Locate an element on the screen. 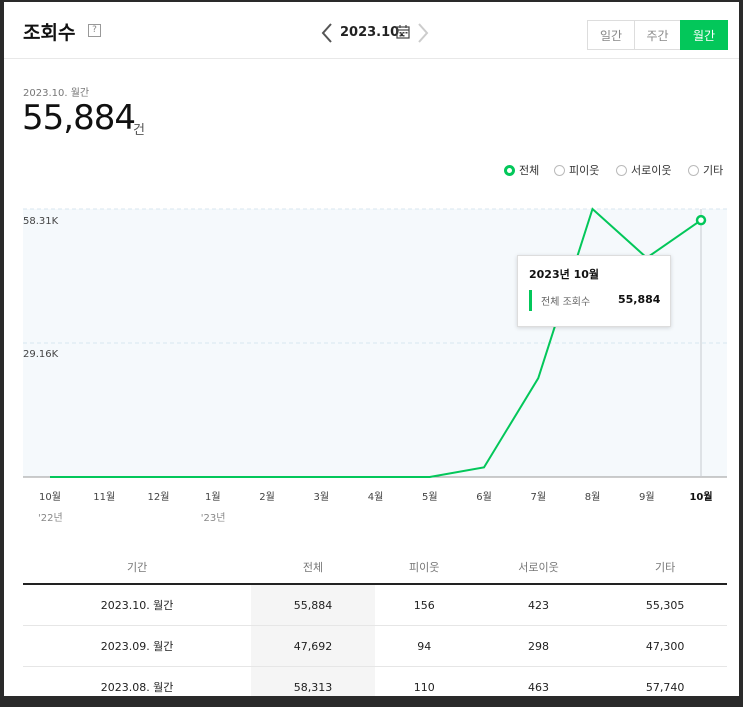 This screenshot has width=743, height=707. page-title: 조회수 is located at coordinates (49, 33).